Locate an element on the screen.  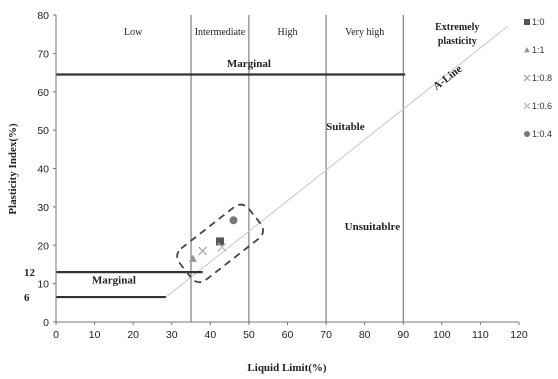
zone-label: High is located at coordinates (288, 32).